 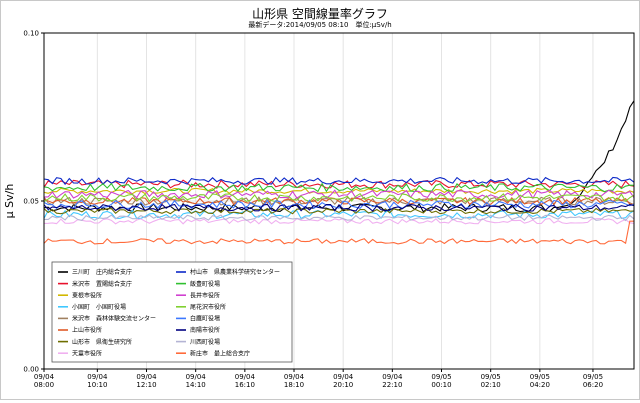 What do you see at coordinates (491, 385) in the screenshot?
I see `x-tick-label-time: 02:10` at bounding box center [491, 385].